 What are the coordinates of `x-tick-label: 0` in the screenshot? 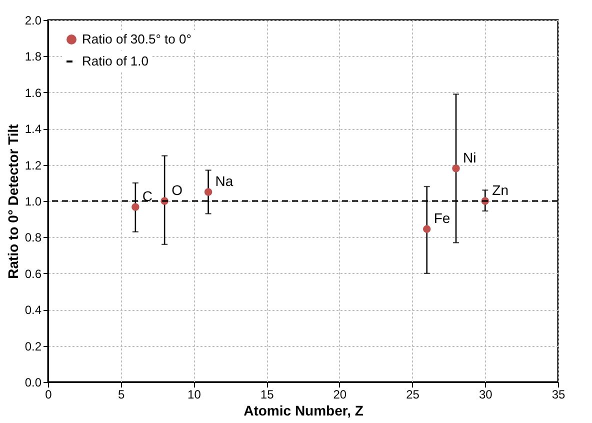 It's located at (48, 395).